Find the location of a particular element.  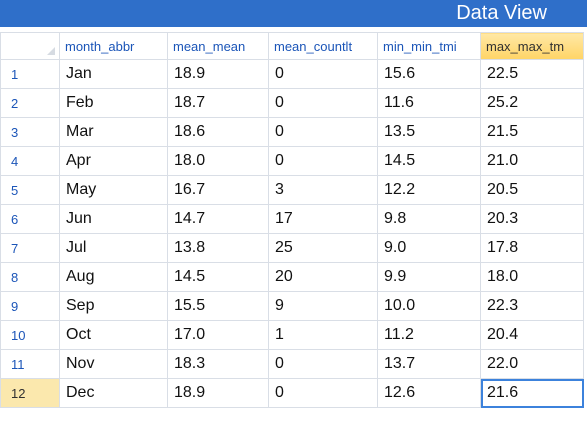

table-cell: 18.3 is located at coordinates (218, 364).